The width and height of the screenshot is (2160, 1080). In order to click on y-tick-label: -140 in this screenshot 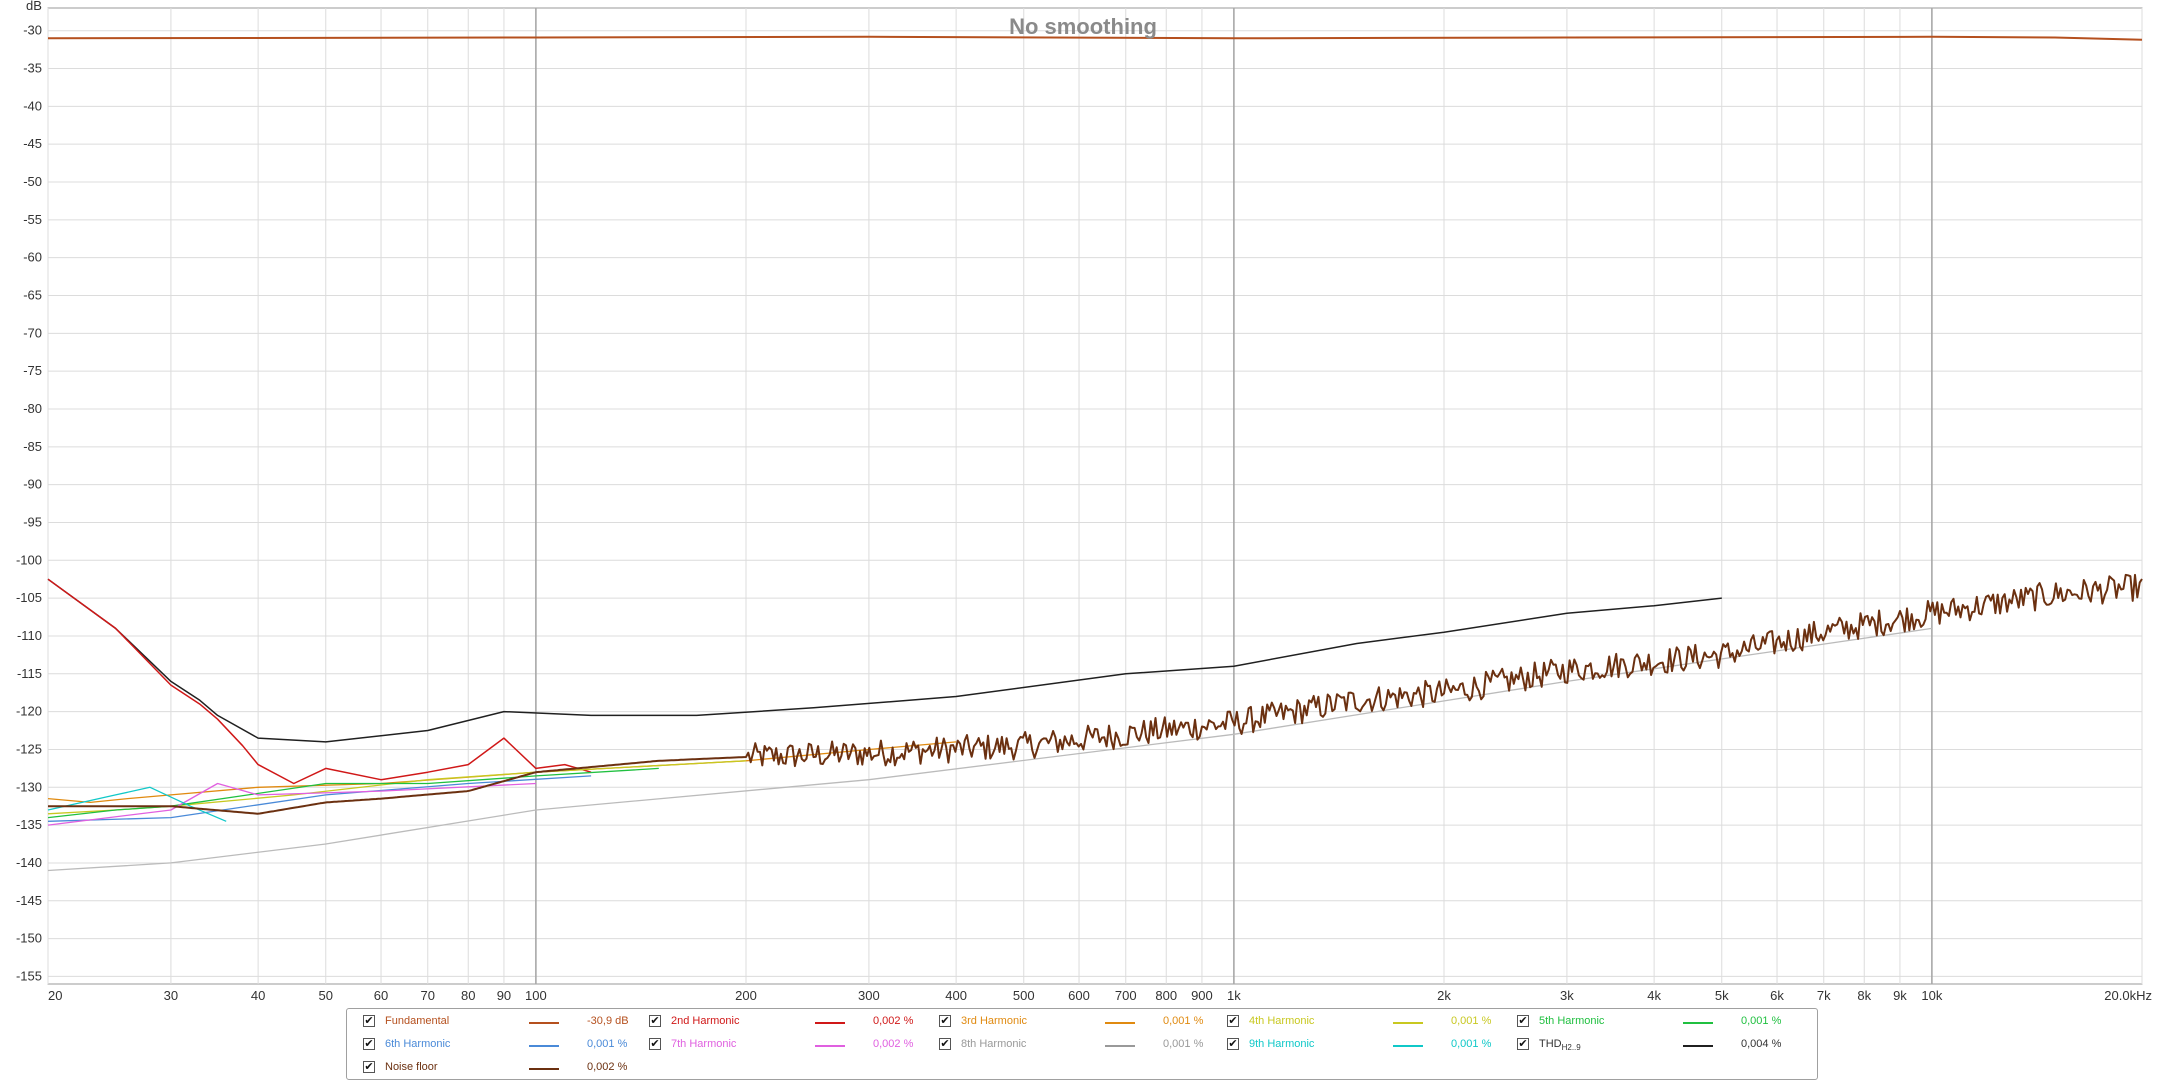, I will do `click(29, 862)`.